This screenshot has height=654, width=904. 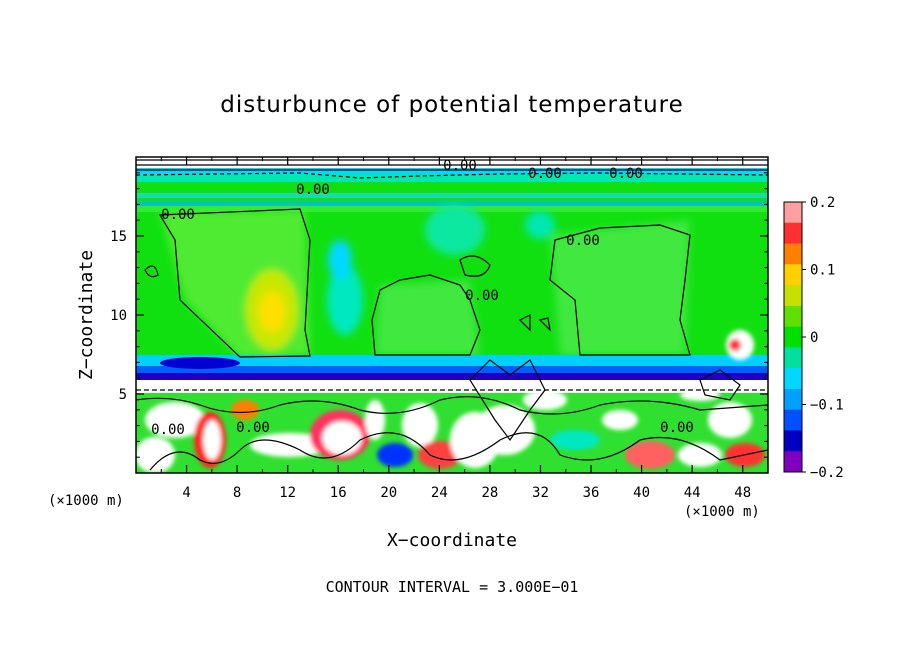 What do you see at coordinates (439, 493) in the screenshot?
I see `x-tick-label: 24` at bounding box center [439, 493].